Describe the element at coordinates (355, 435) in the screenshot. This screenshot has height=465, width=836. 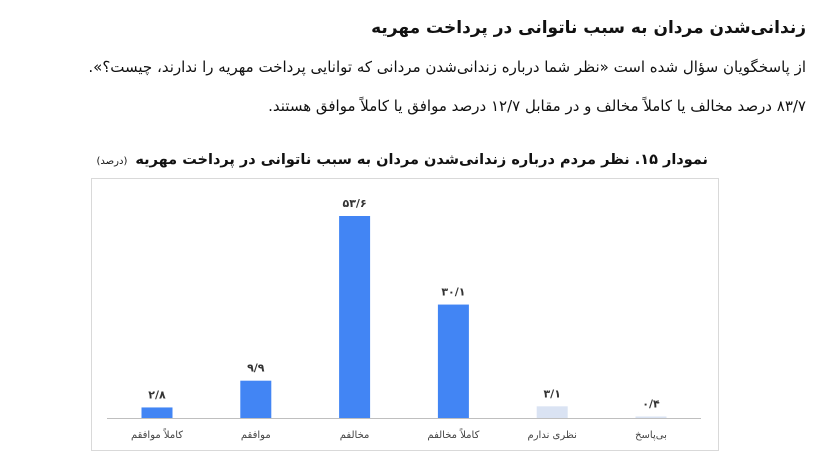
I see `category-label: مخالفم` at that location.